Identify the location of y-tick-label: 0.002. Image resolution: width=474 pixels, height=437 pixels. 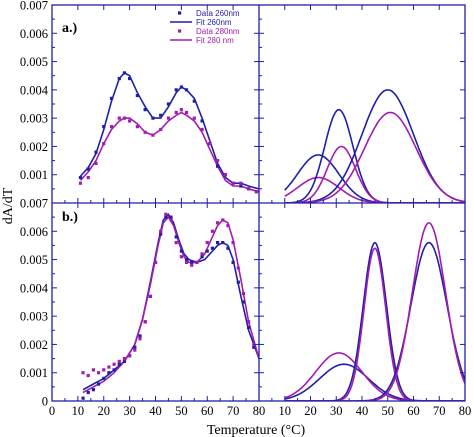
(34, 147).